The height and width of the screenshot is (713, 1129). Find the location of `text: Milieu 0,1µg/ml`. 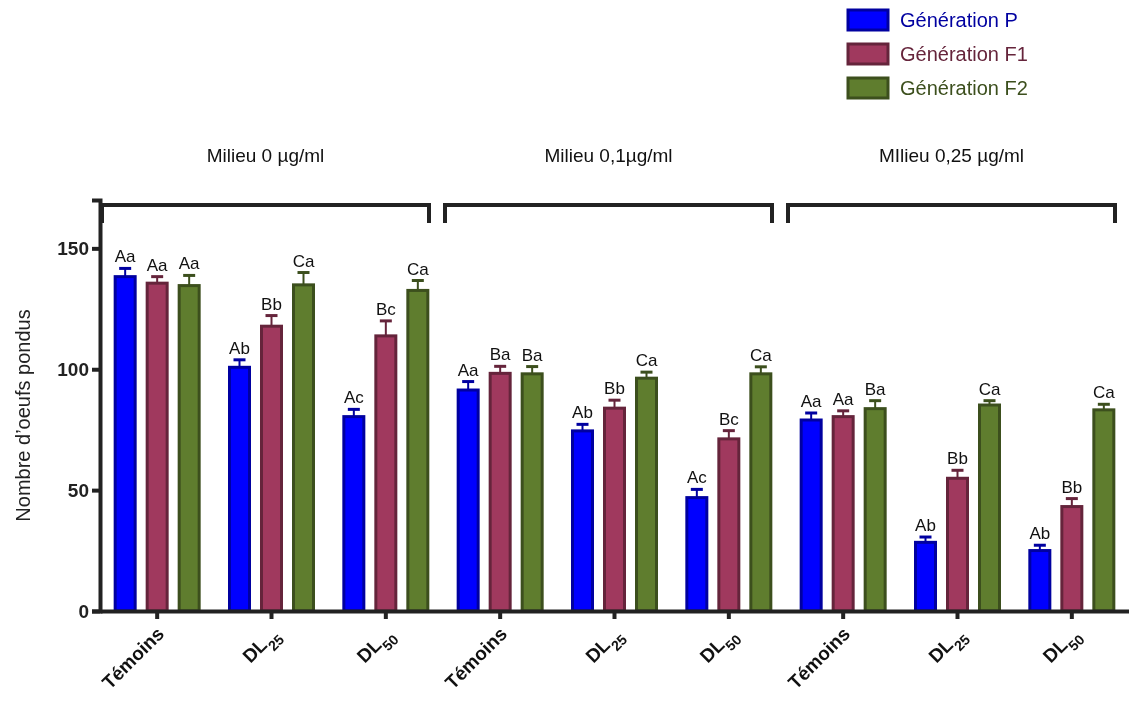

text: Milieu 0,1µg/ml is located at coordinates (608, 155).